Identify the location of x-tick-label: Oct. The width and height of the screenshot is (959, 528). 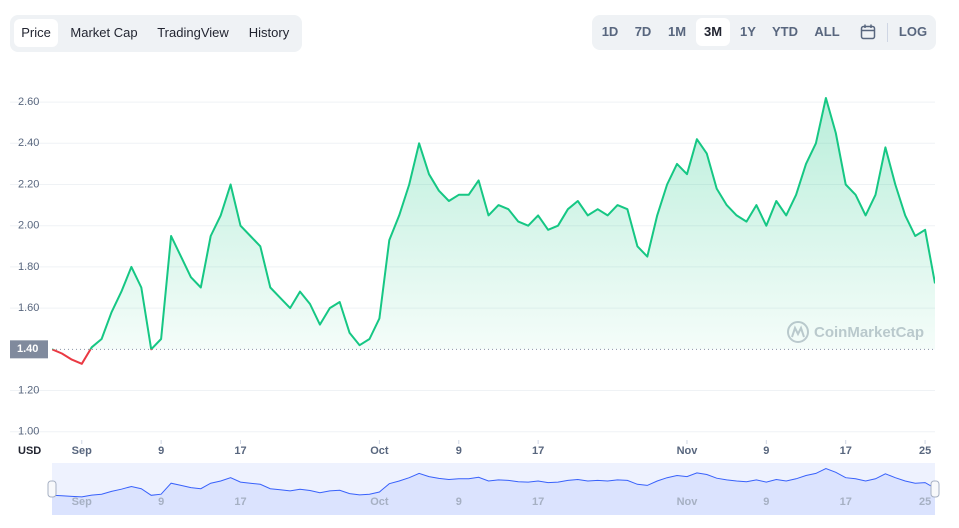
(379, 451).